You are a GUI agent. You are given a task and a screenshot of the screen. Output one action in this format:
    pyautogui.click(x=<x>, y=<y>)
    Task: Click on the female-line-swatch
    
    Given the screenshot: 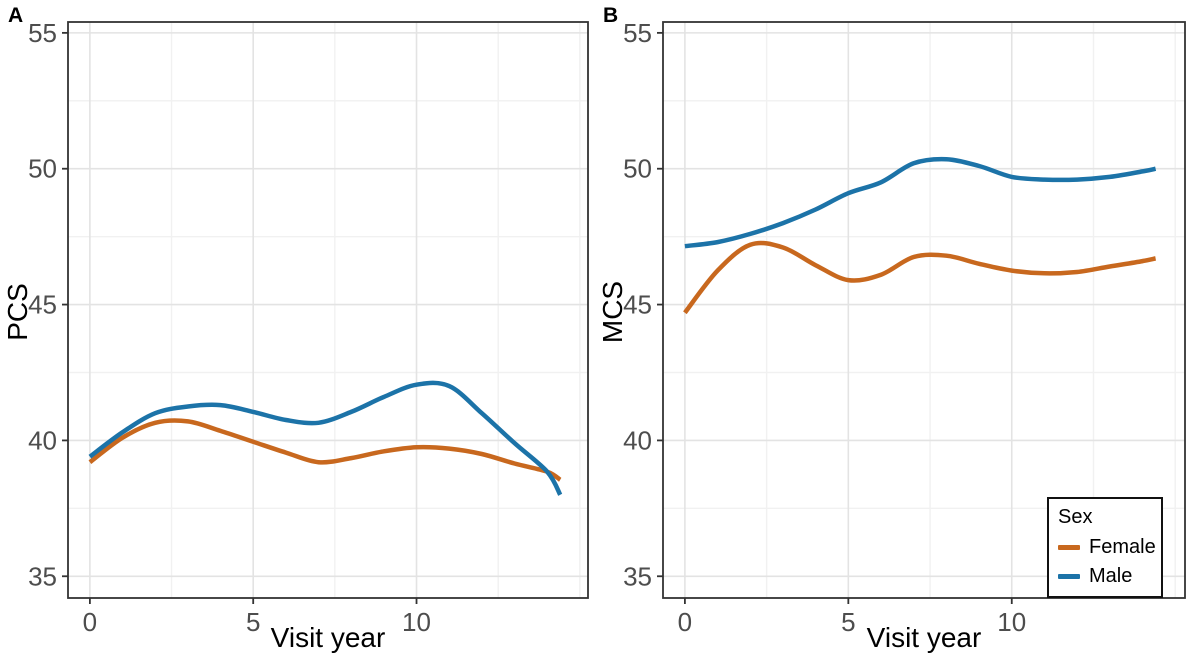 What is the action you would take?
    pyautogui.click(x=1069, y=547)
    